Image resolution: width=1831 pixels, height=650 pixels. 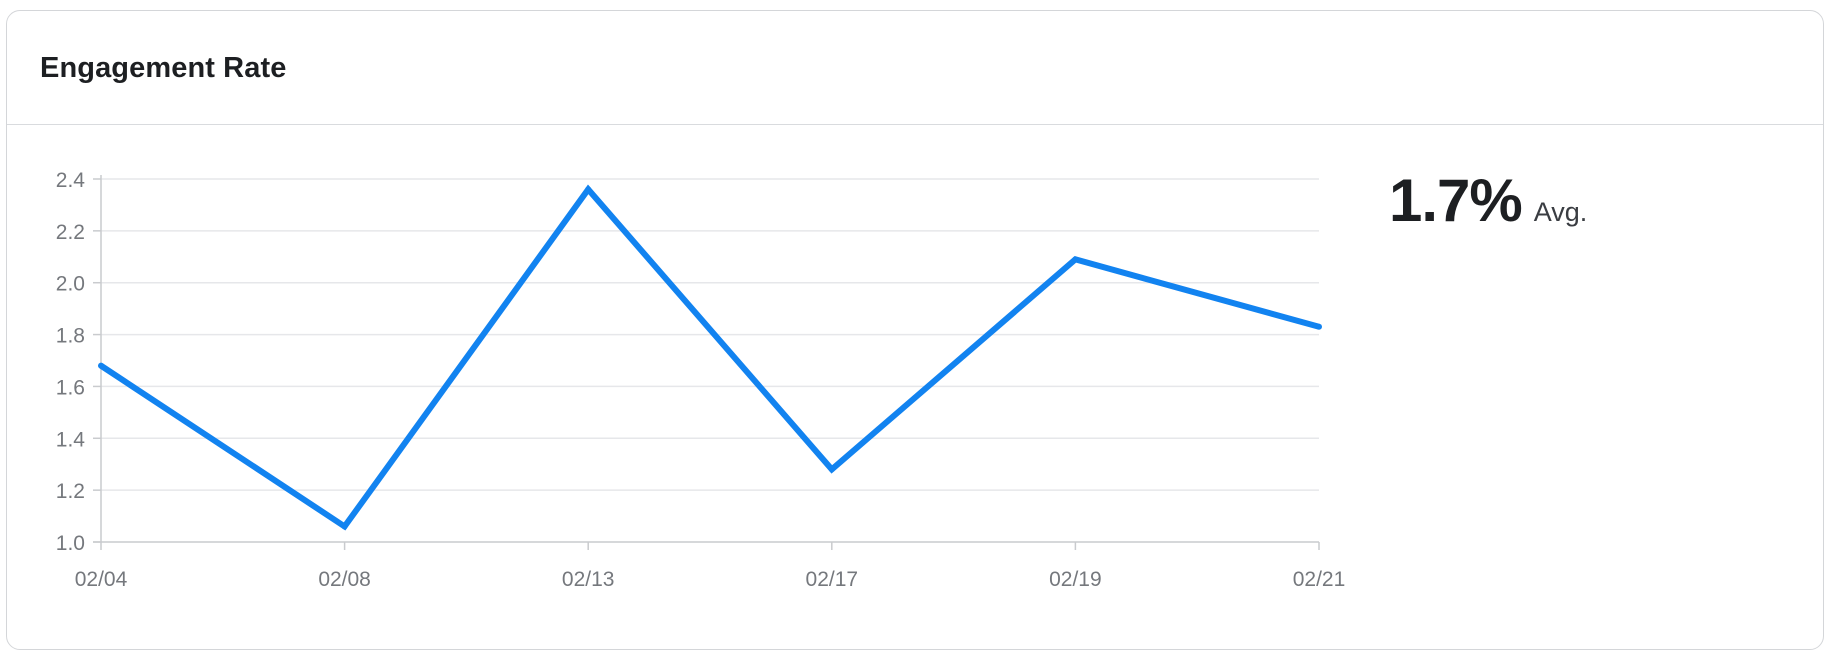 I want to click on y-tick-label: 1.0, so click(x=70, y=543).